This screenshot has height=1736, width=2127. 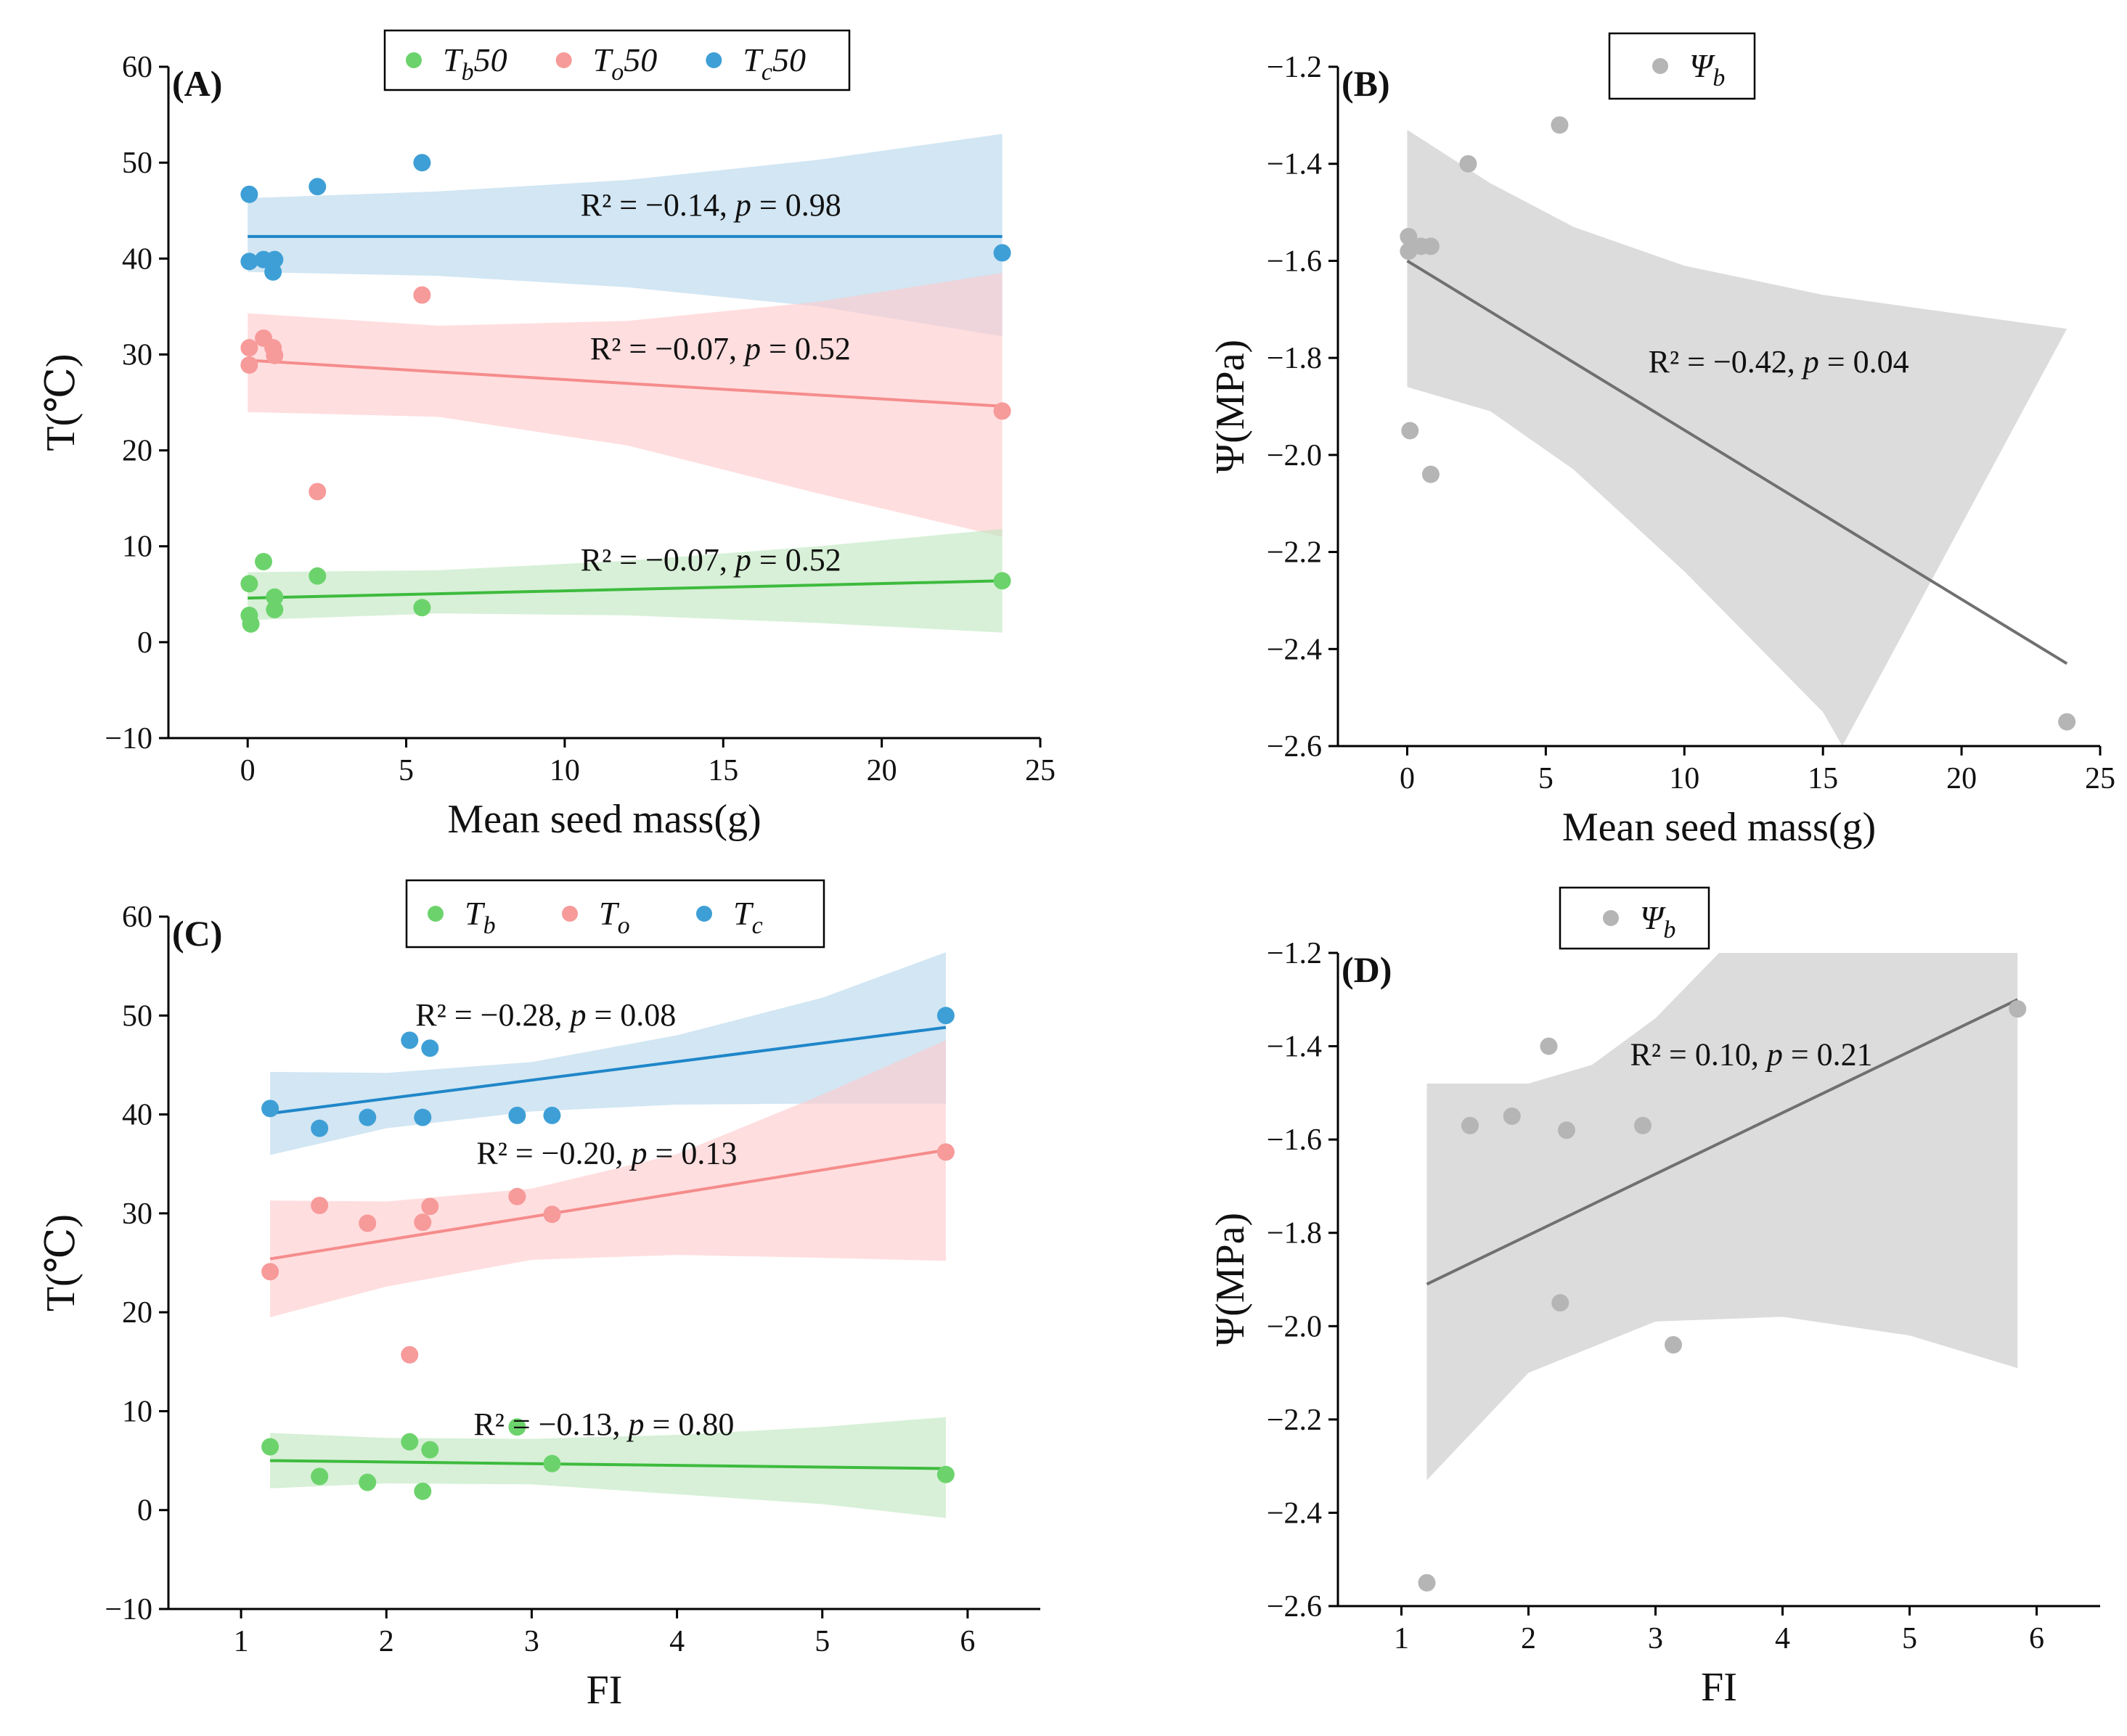 What do you see at coordinates (625, 383) in the screenshot?
I see `fit-line-To50` at bounding box center [625, 383].